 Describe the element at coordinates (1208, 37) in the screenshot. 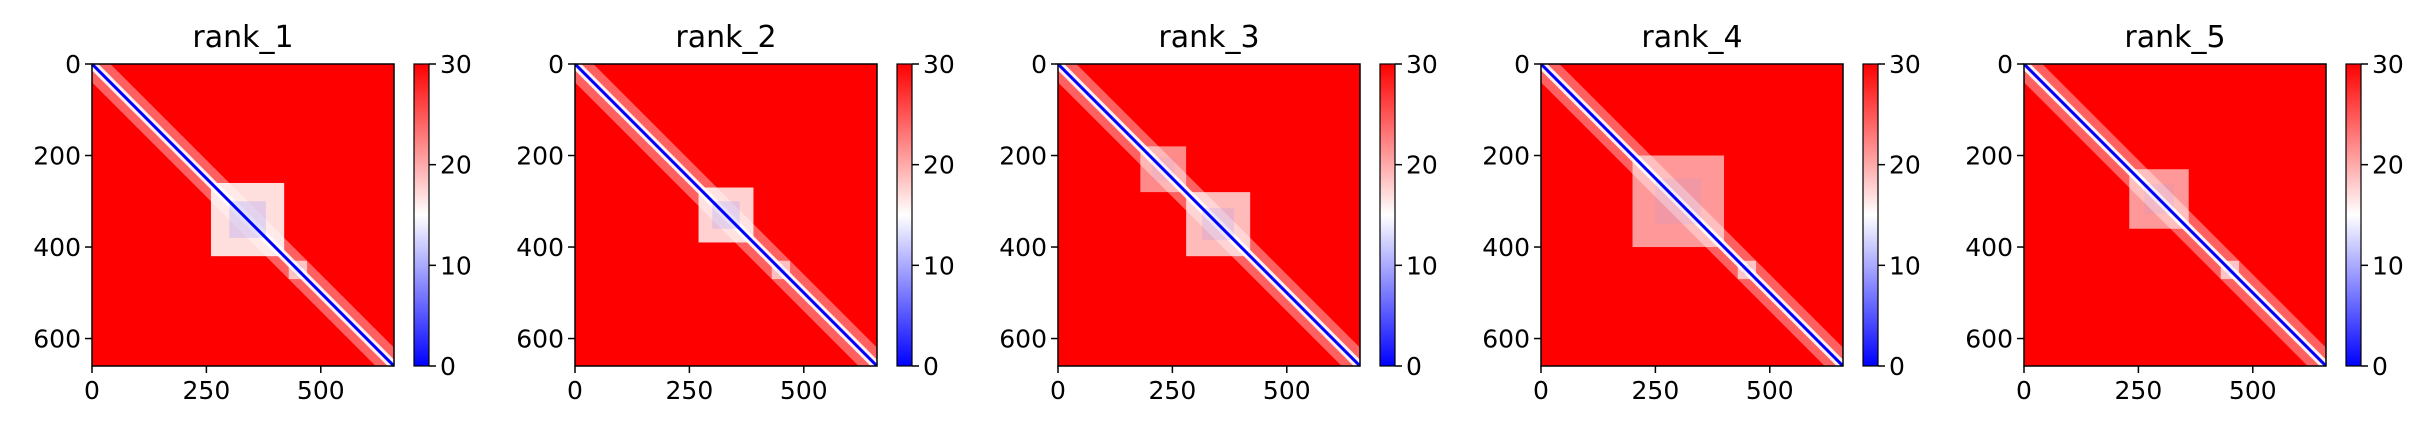

I see `chart-title: rank_3` at that location.